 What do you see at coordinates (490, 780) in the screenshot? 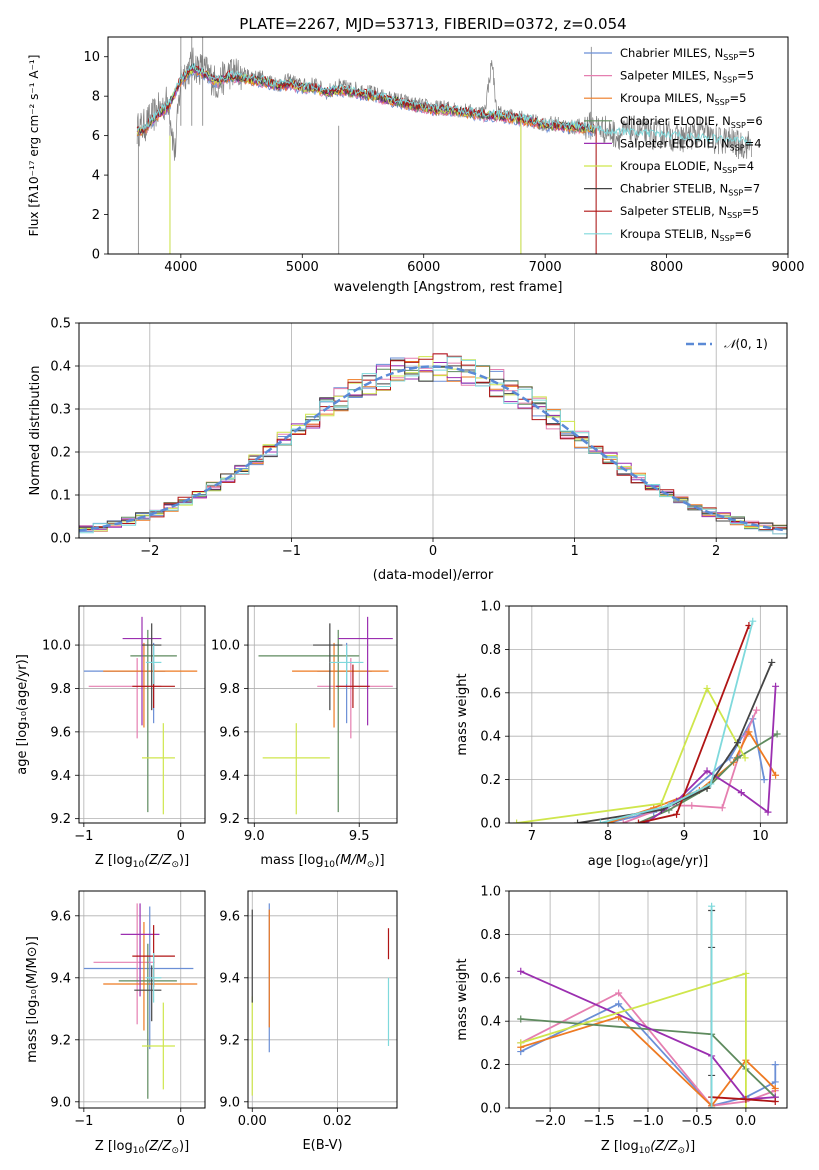
I see `y-tick-label: 0.2` at bounding box center [490, 780].